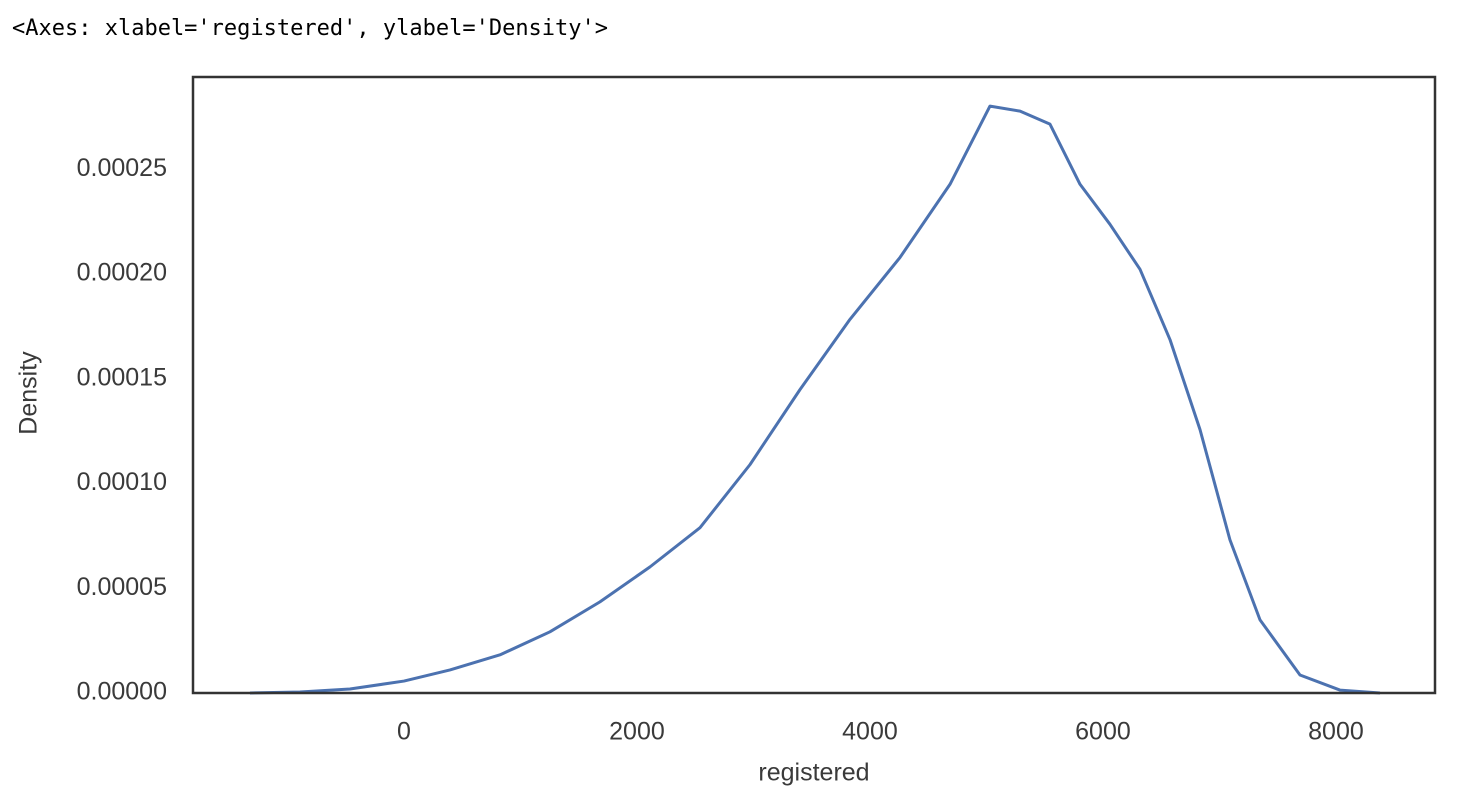 This screenshot has height=806, width=1458. What do you see at coordinates (122, 377) in the screenshot?
I see `y-tick-label: 0.00015` at bounding box center [122, 377].